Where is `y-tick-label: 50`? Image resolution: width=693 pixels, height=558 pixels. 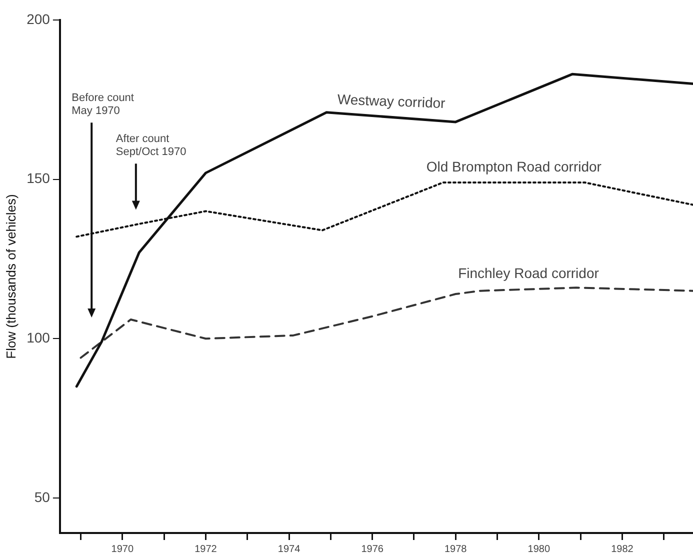 y-tick-label: 50 is located at coordinates (42, 496).